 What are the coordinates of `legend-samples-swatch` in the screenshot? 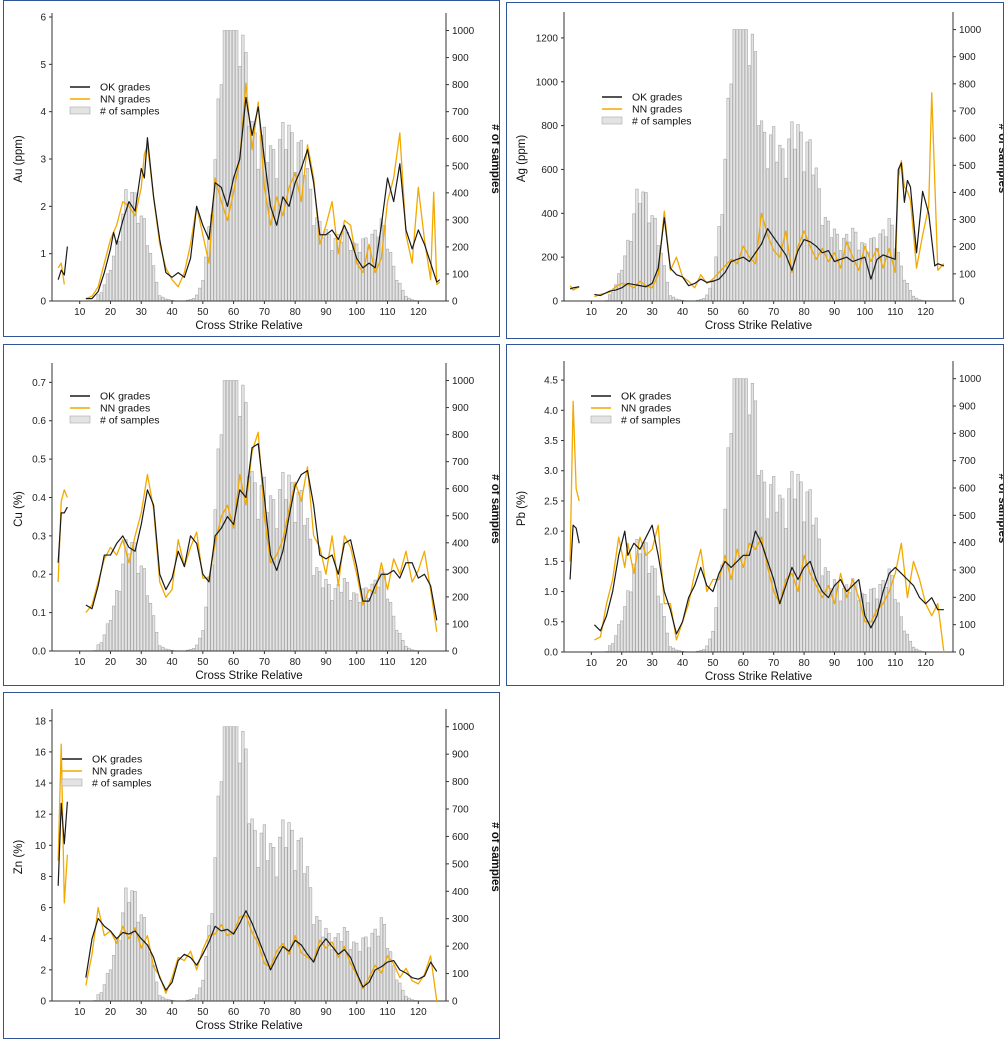 It's located at (80, 110).